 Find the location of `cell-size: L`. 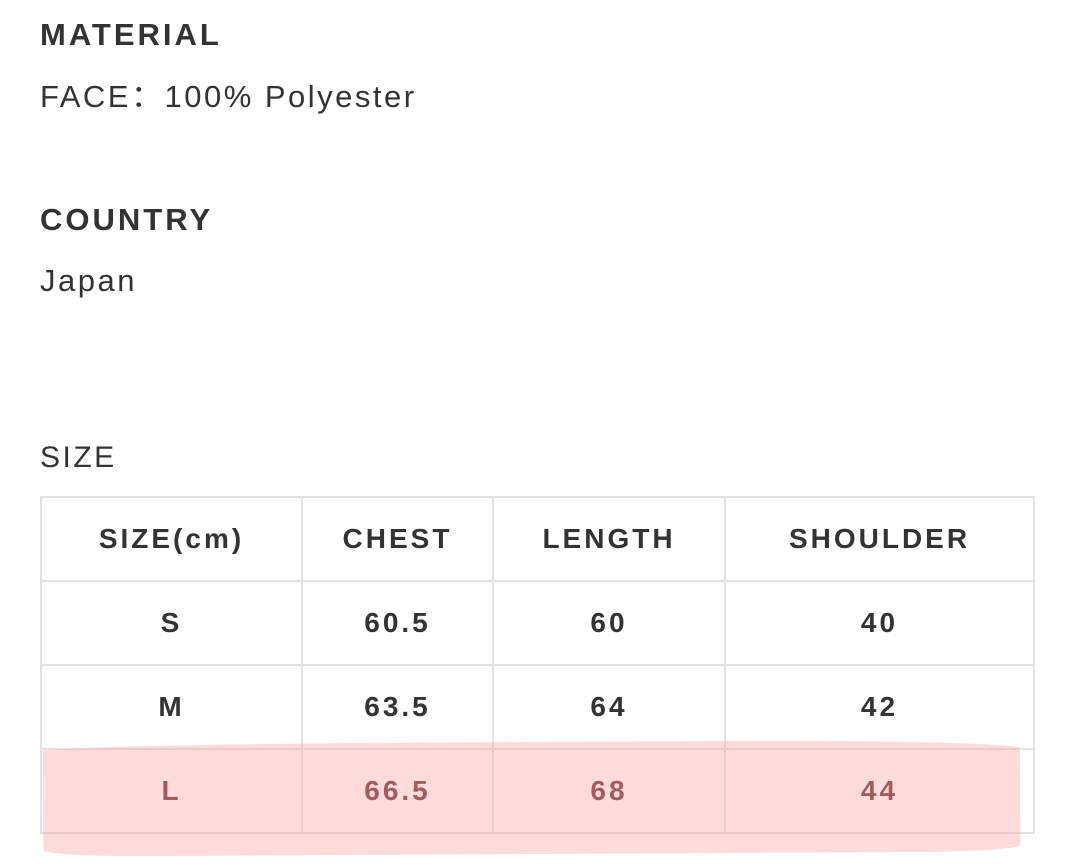

cell-size: L is located at coordinates (171, 791).